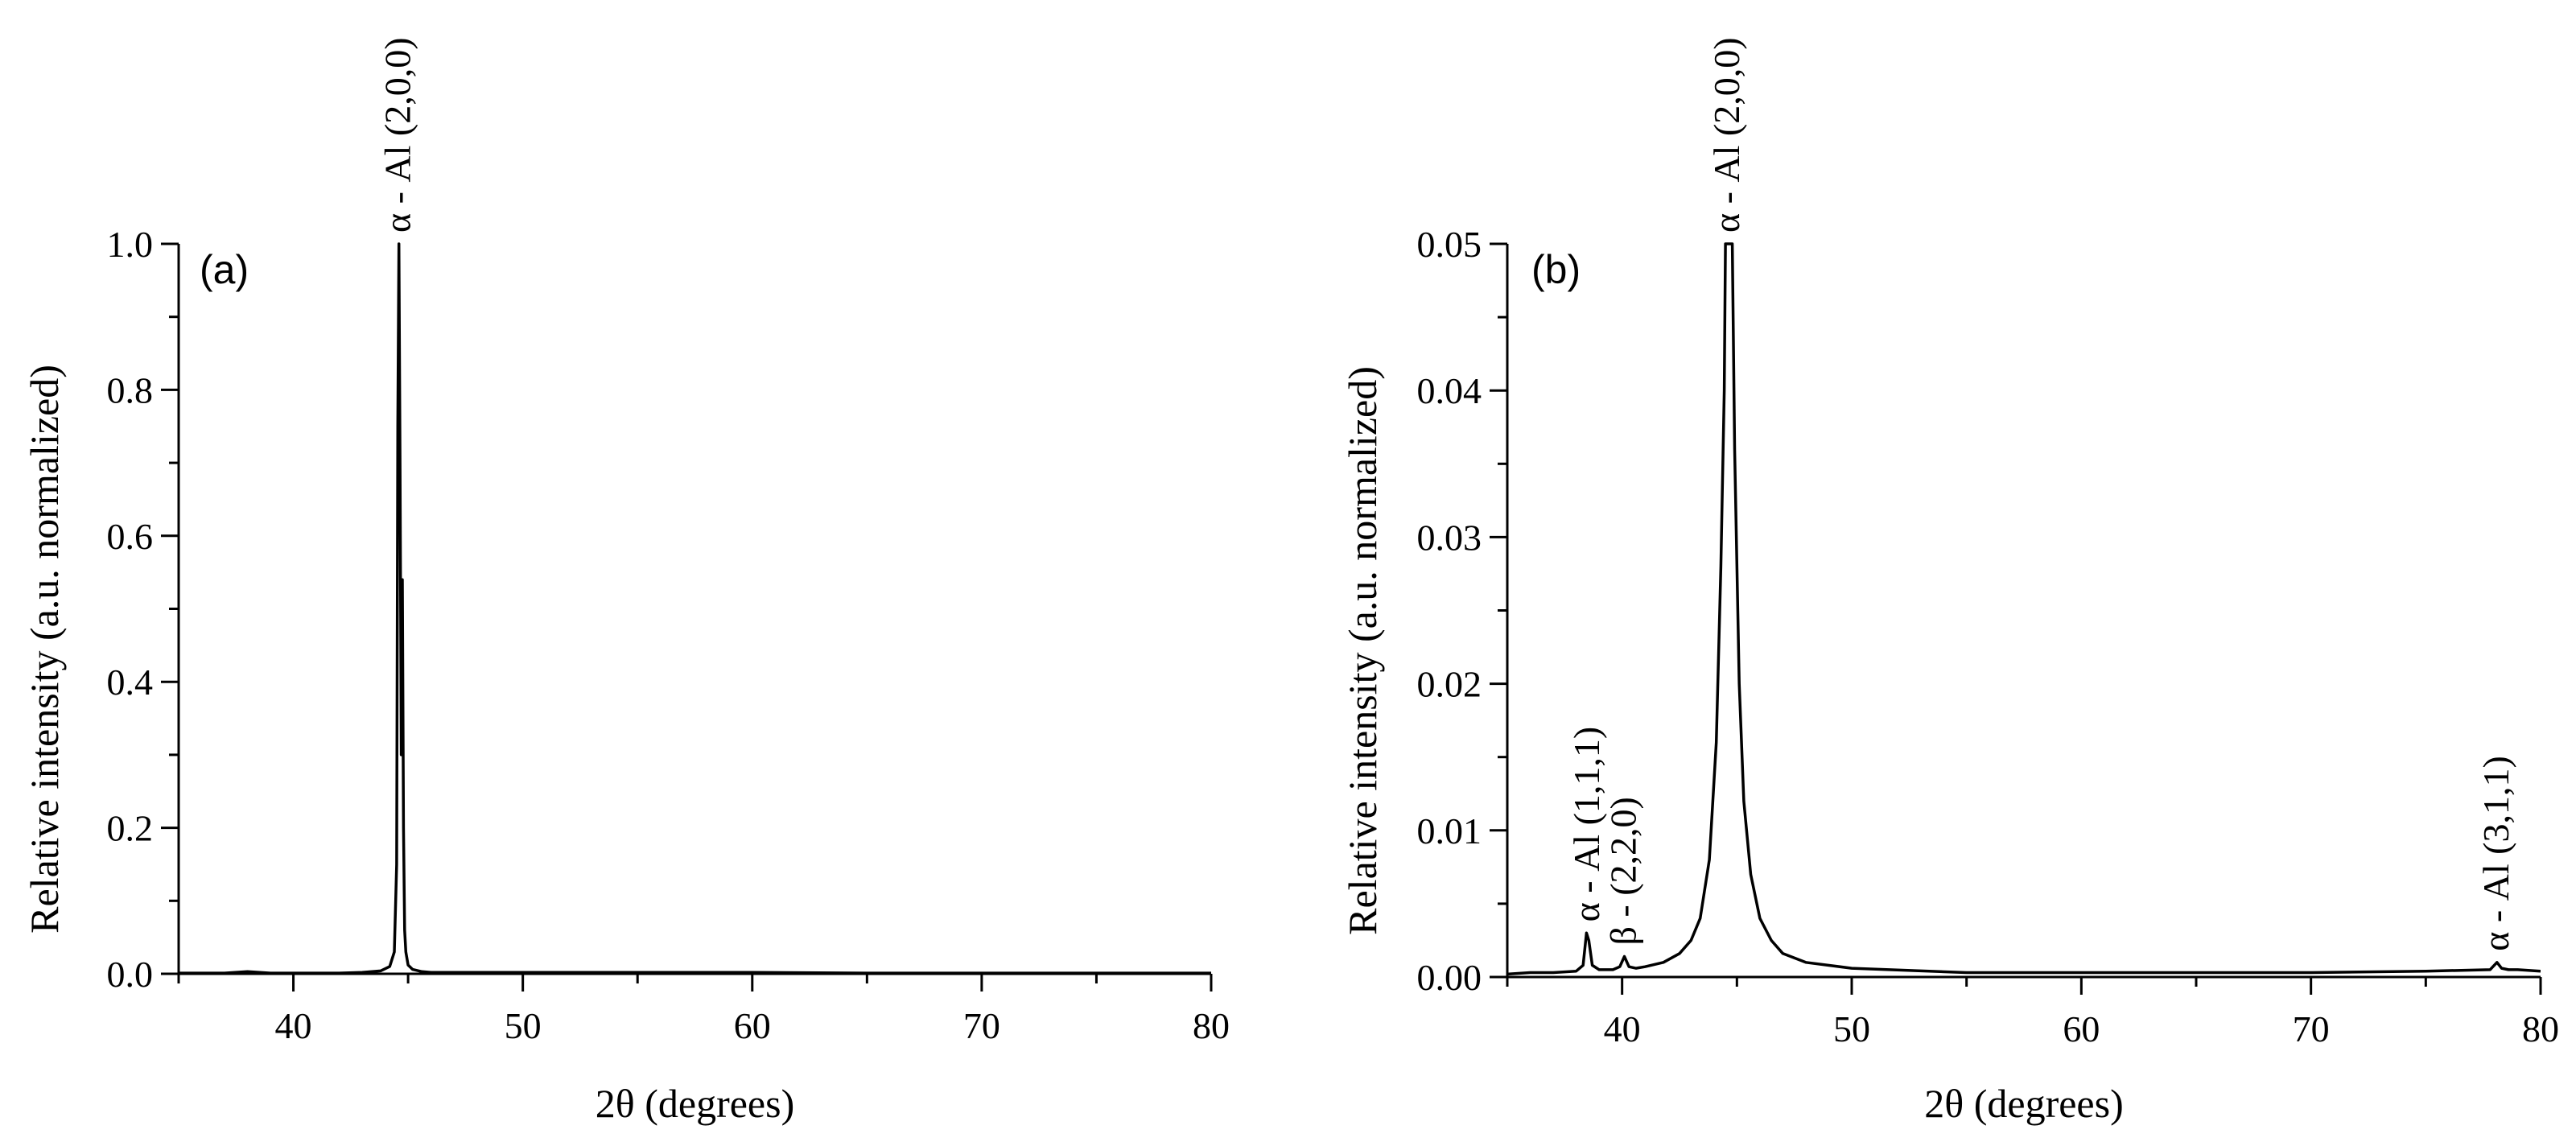 The image size is (2576, 1142). I want to click on peak-annotation: α - Al (1,1,1), so click(1586, 825).